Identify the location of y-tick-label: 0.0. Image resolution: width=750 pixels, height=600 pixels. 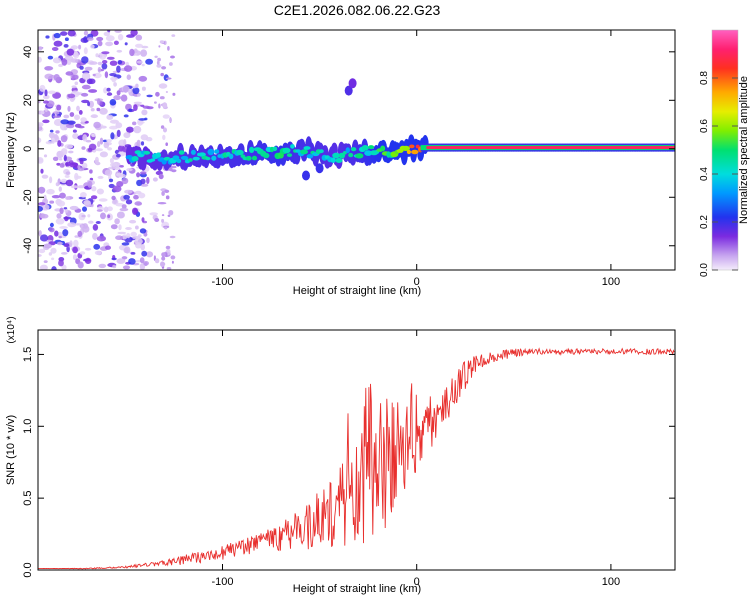
(28, 569).